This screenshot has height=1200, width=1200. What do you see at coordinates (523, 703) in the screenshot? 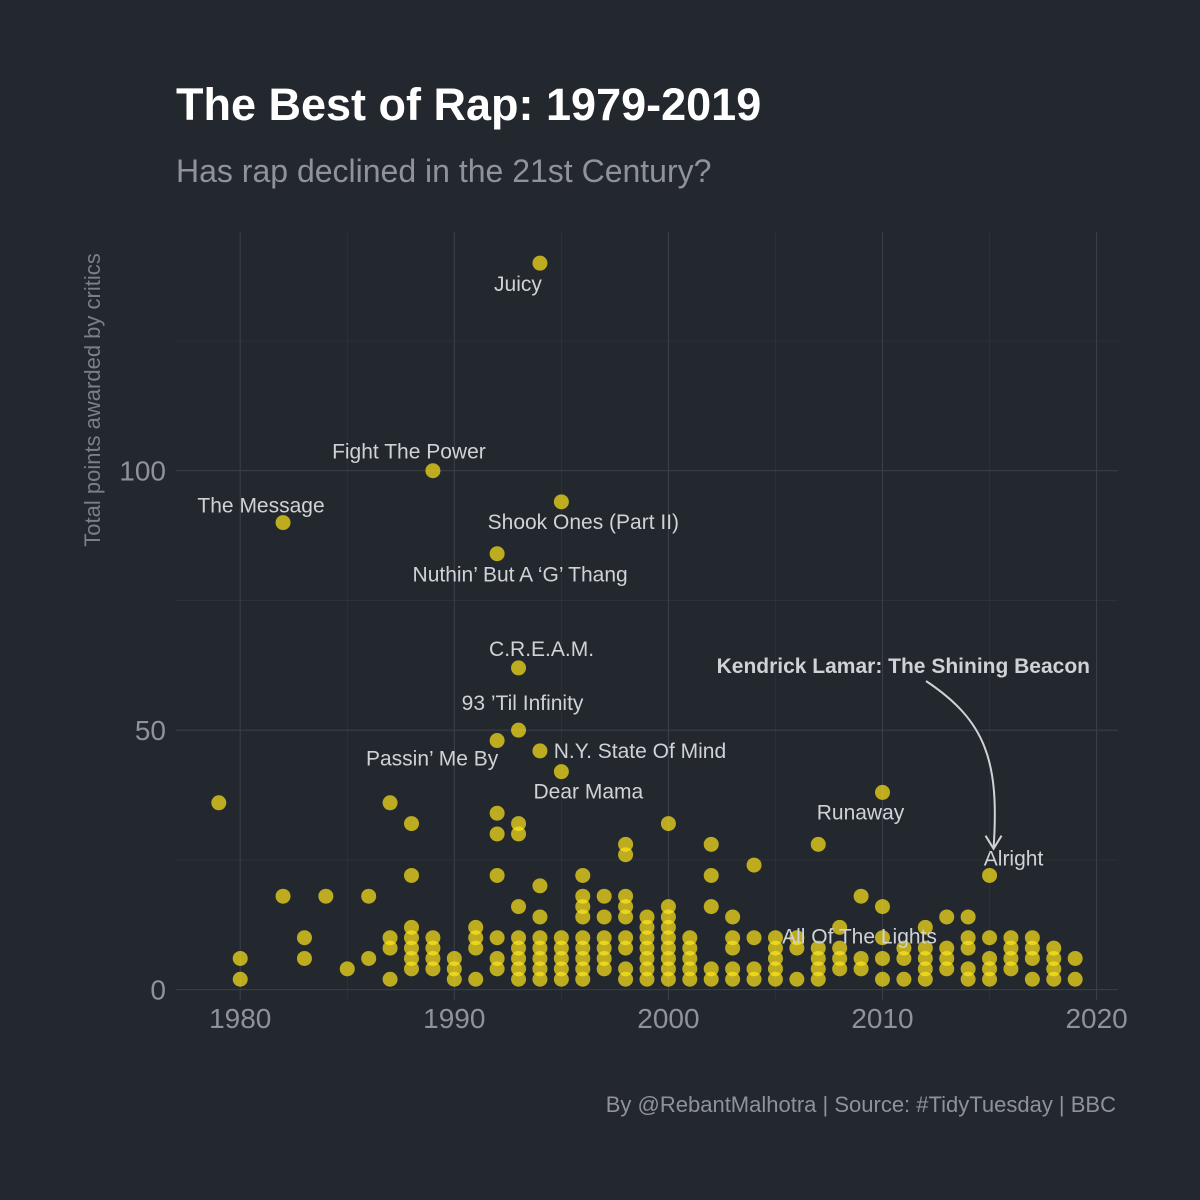
I see `song-label: 93 ’Til Infinity` at bounding box center [523, 703].